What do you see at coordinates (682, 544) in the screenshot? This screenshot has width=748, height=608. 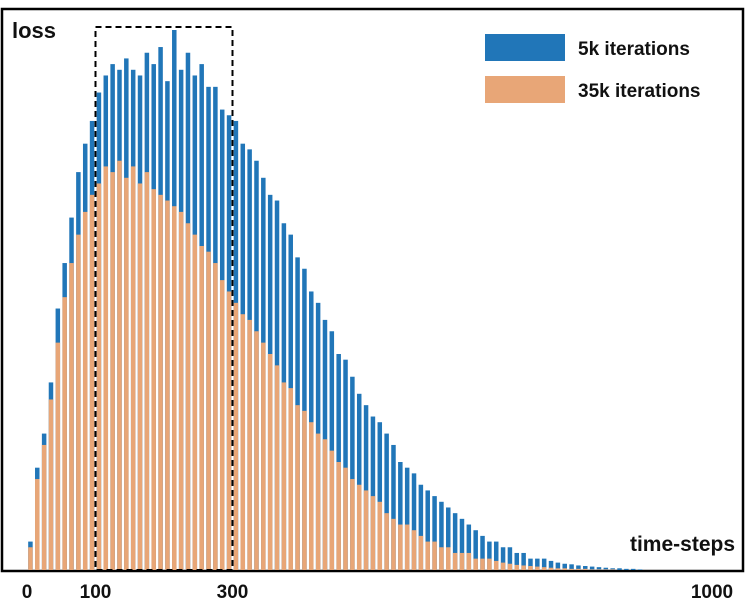 I see `x-axis-label: time-steps` at bounding box center [682, 544].